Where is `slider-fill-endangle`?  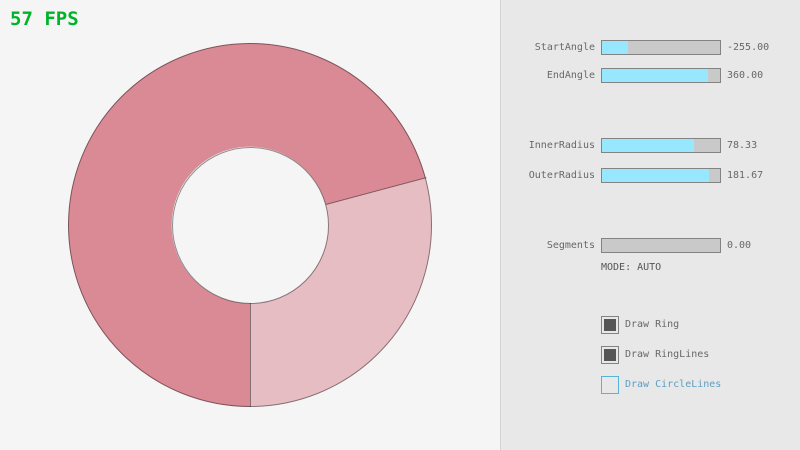 slider-fill-endangle is located at coordinates (655, 75).